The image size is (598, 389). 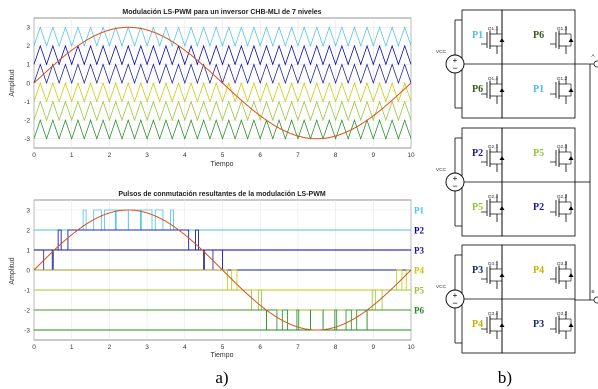 I want to click on switch-name: Q2,3, so click(x=562, y=147).